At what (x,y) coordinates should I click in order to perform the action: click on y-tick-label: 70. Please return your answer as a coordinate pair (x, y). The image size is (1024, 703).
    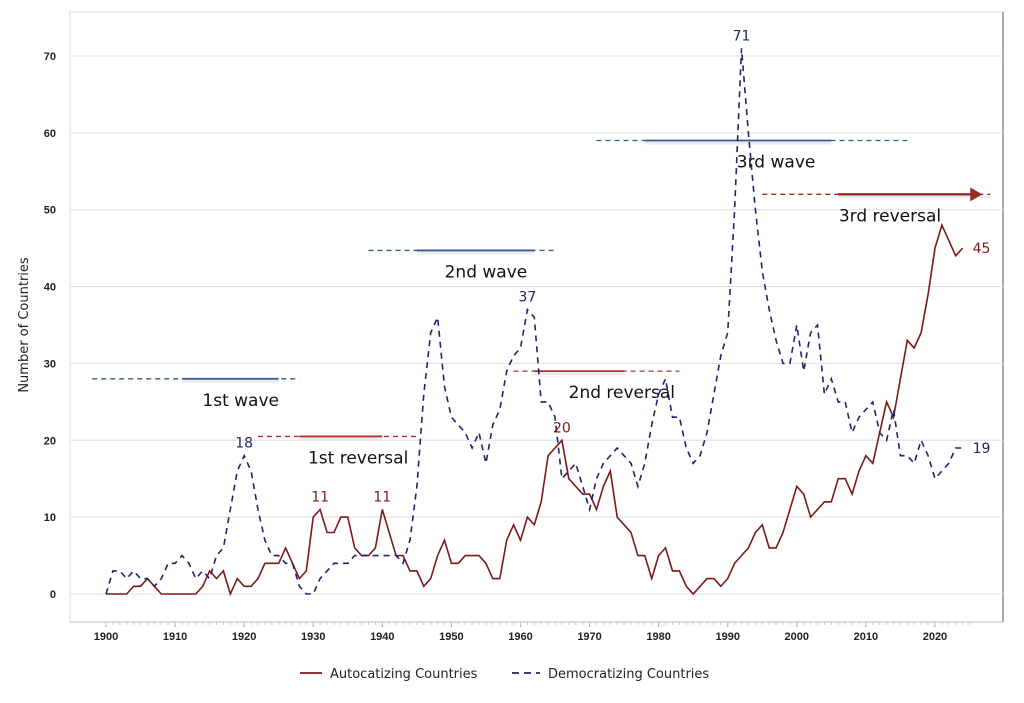
    Looking at the image, I should click on (50, 57).